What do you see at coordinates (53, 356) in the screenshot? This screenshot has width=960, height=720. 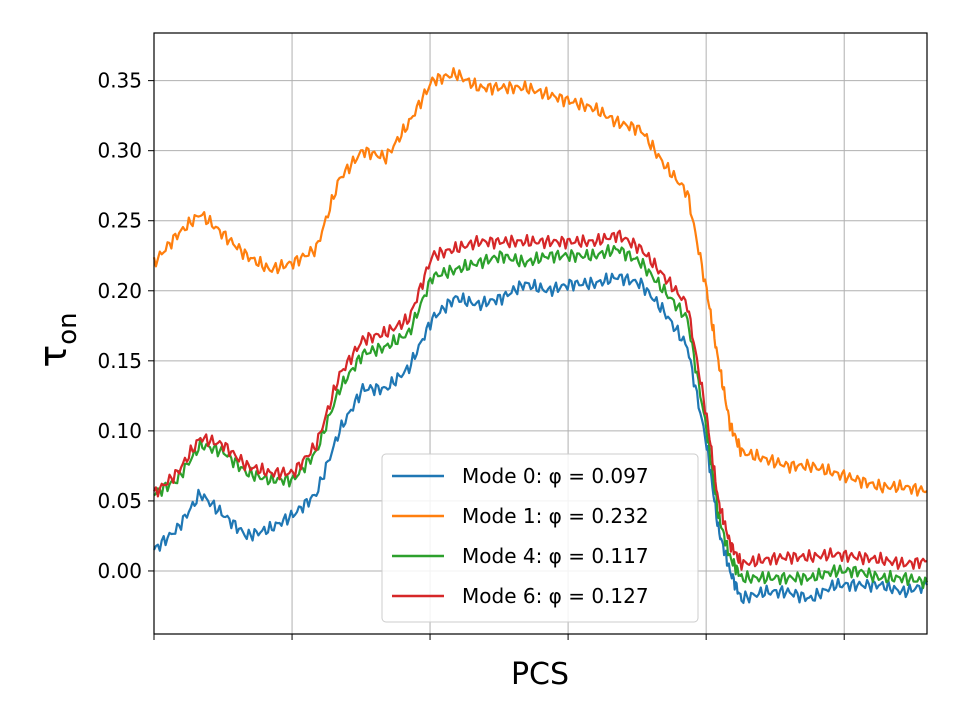 I see `y-axis-label-main: τ` at bounding box center [53, 356].